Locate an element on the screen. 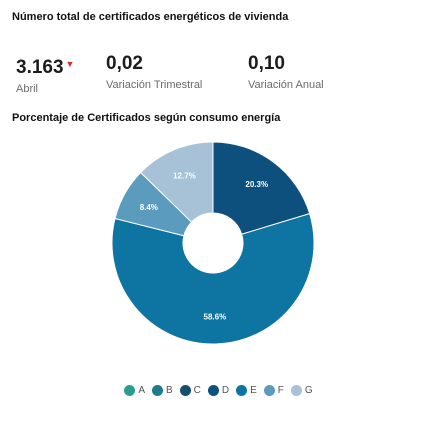 The image size is (437, 424). kpi-quarterly: 0,02 Variación Trimestral is located at coordinates (154, 71).